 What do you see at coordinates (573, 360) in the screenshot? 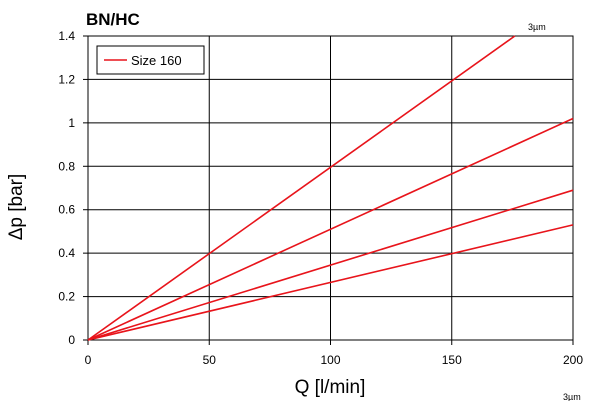
I see `x-tick-label-4: 200` at bounding box center [573, 360].